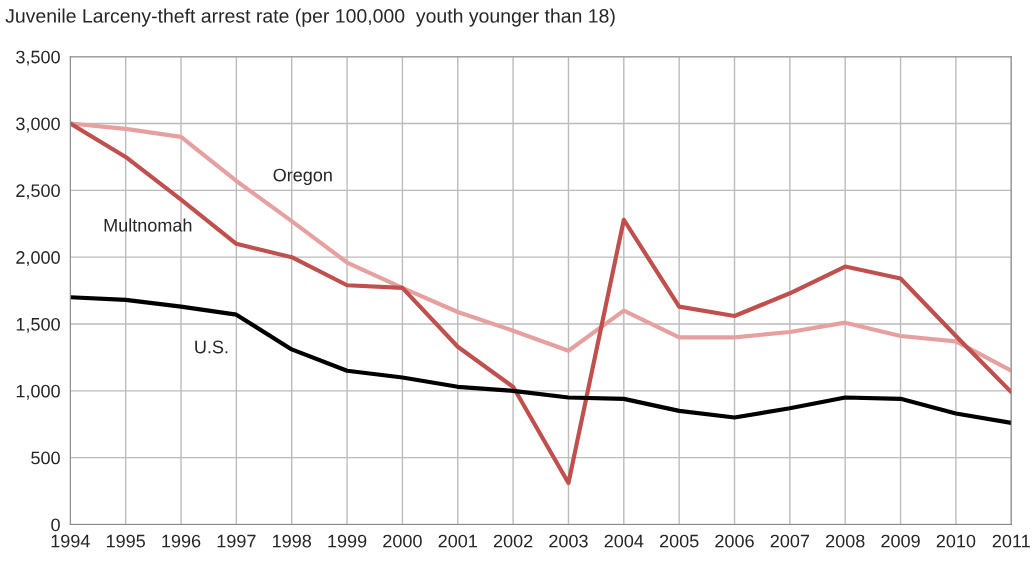  I want to click on y-tick-label: 2,500, so click(38, 192).